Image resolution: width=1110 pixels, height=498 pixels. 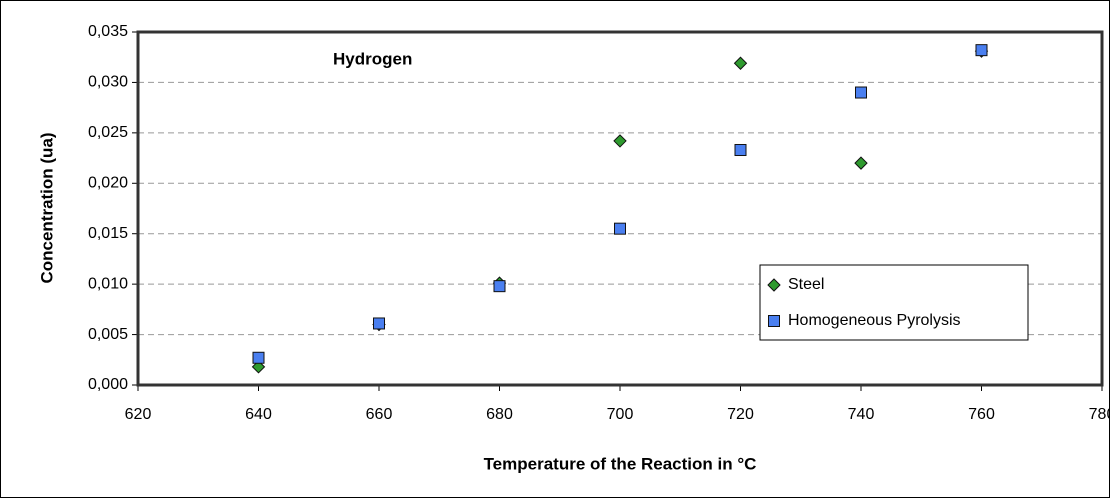 What do you see at coordinates (874, 320) in the screenshot?
I see `legend-label: Homogeneous Pyrolysis` at bounding box center [874, 320].